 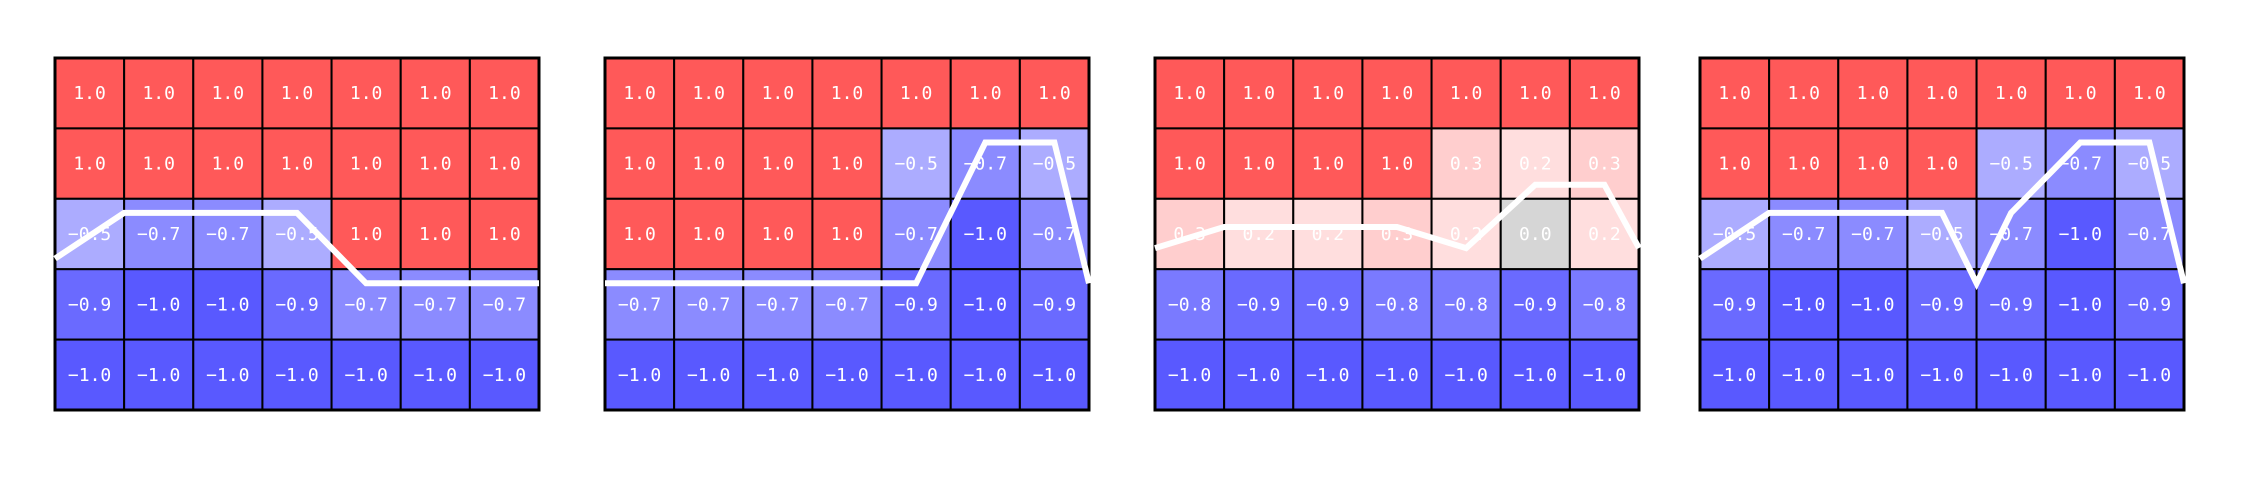 What do you see at coordinates (1604, 164) in the screenshot?
I see `heatmap-cell-label-r2-c7: 0.3` at bounding box center [1604, 164].